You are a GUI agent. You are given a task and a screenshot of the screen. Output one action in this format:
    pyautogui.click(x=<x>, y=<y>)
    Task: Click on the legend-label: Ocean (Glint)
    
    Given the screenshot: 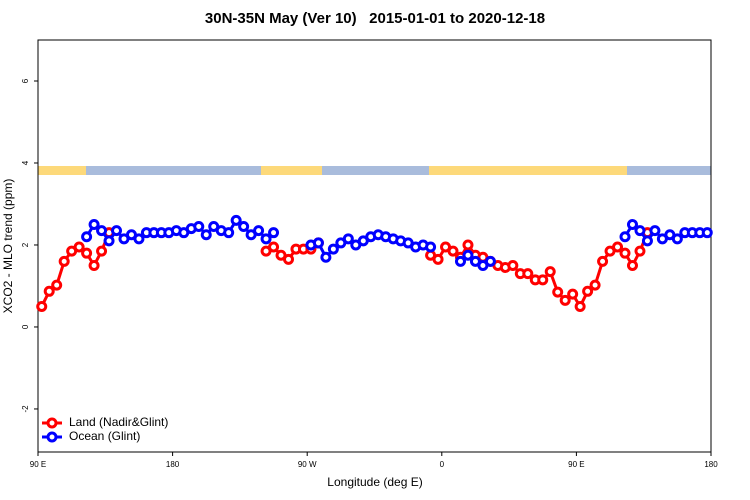 What is the action you would take?
    pyautogui.click(x=104, y=436)
    